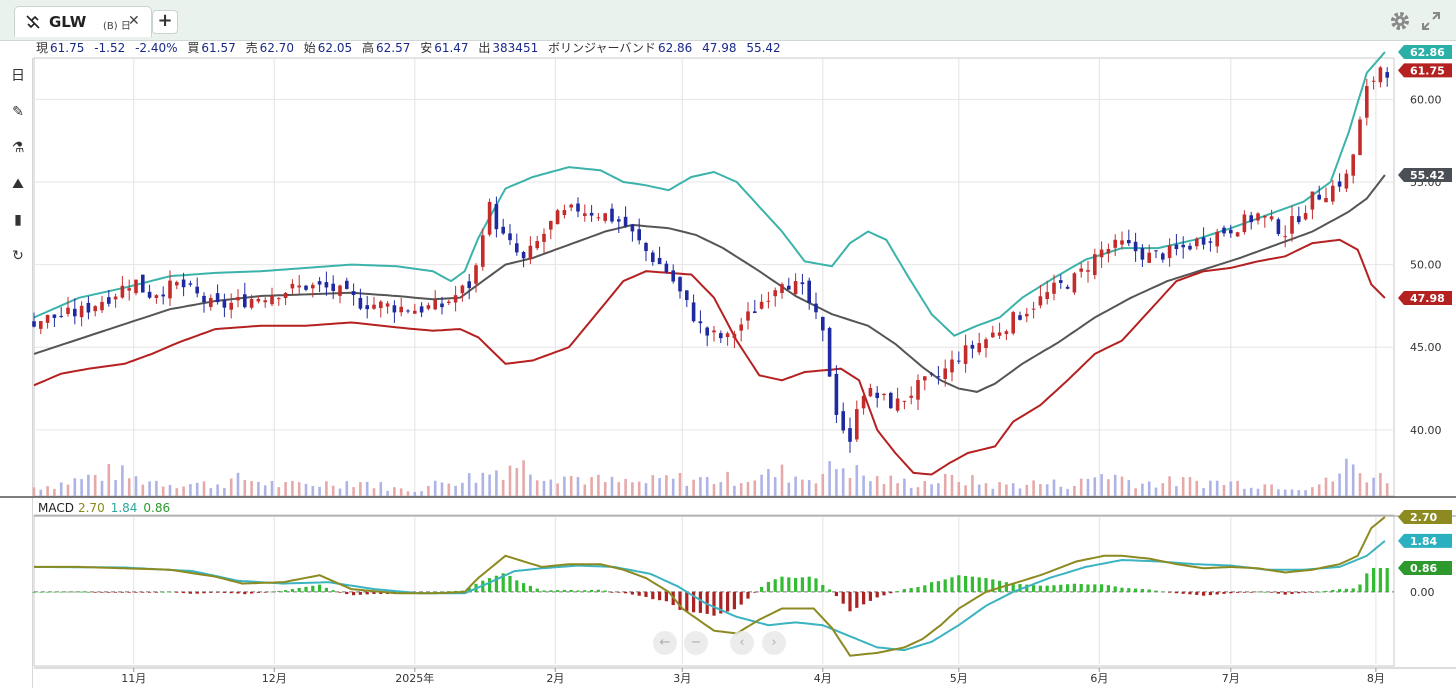 This screenshot has height=691, width=1456. I want to click on y-tick-label: 45.00, so click(1426, 347).